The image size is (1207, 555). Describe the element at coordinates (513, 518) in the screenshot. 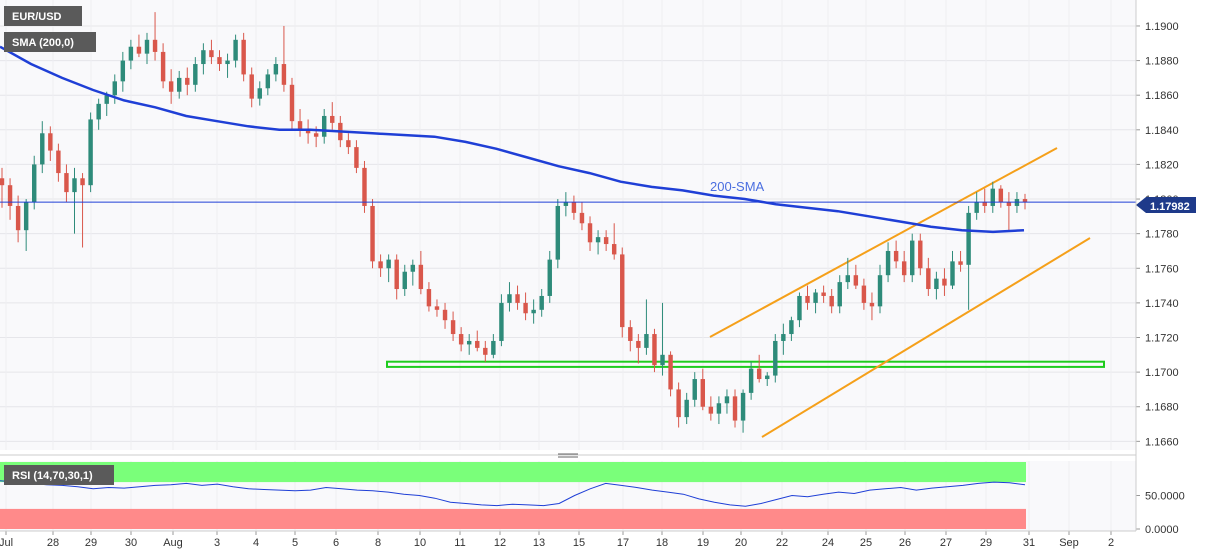

I see `rsi-oversold-zone` at that location.